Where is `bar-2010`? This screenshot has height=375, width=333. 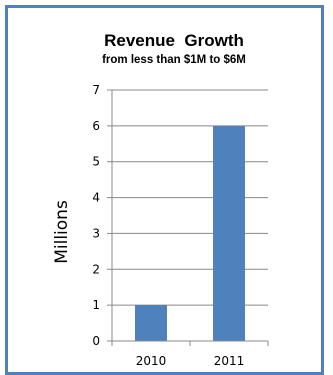 bar-2010 is located at coordinates (151, 323).